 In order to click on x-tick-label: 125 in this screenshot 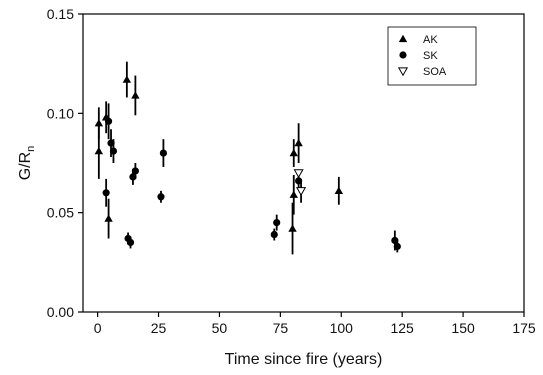, I will do `click(402, 328)`.